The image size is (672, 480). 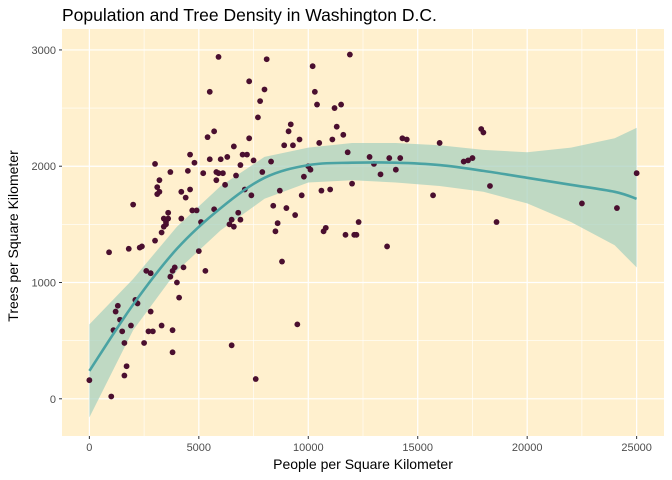 I want to click on x-tick-label: 0, so click(x=89, y=448).